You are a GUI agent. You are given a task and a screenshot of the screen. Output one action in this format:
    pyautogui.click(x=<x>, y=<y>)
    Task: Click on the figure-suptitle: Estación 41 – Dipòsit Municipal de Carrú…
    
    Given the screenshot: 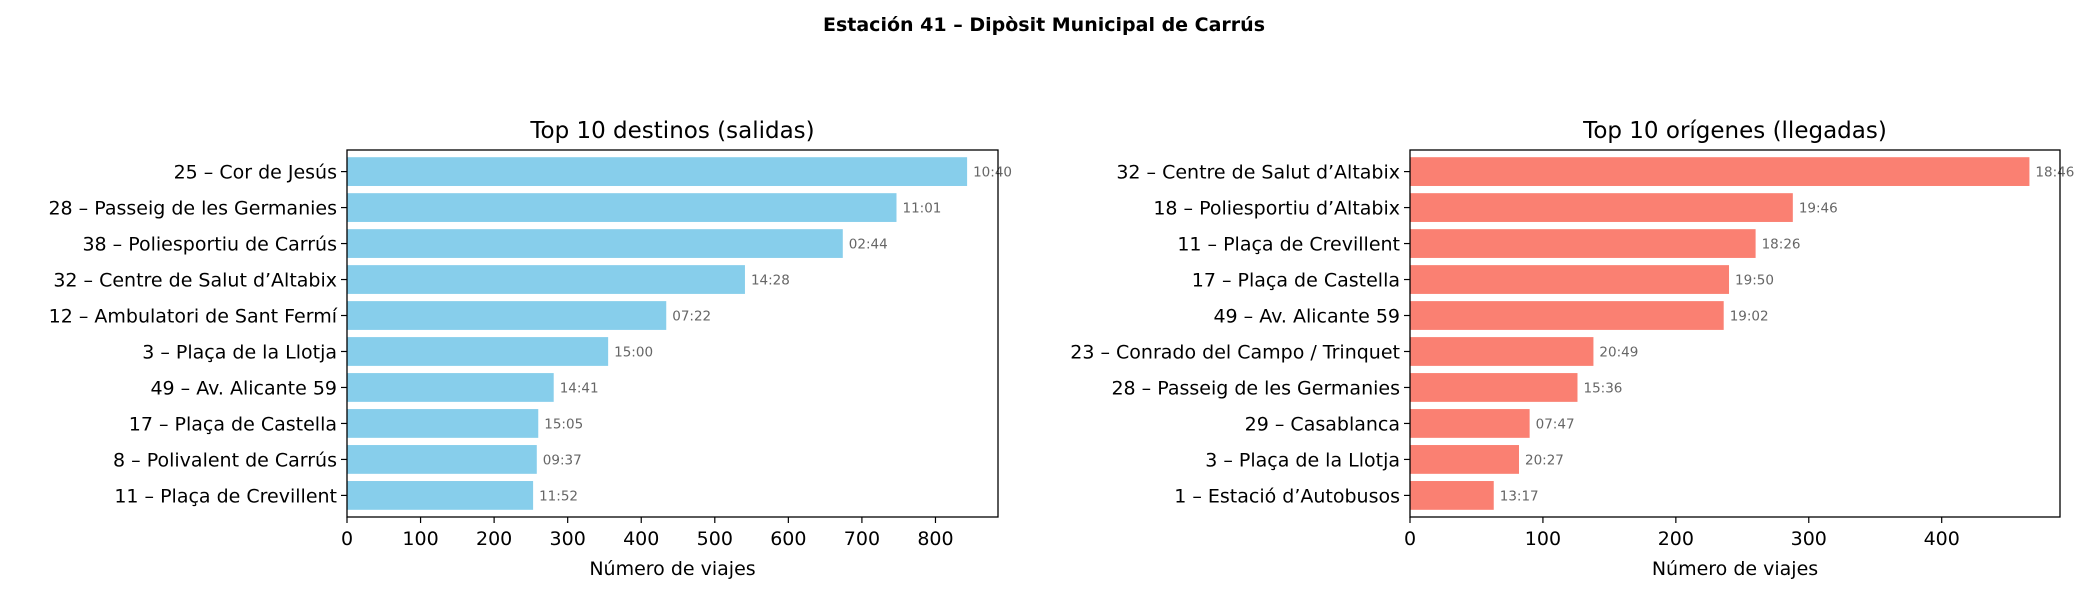 What is the action you would take?
    pyautogui.click(x=1044, y=25)
    